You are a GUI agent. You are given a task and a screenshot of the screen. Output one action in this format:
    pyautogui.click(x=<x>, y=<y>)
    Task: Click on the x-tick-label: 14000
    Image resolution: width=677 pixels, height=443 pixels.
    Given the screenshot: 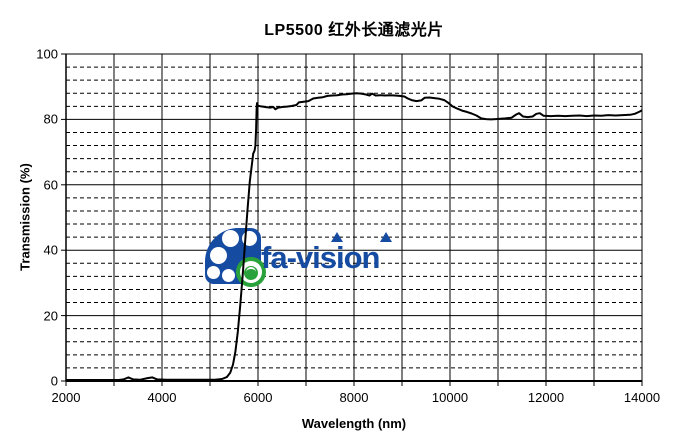 What is the action you would take?
    pyautogui.click(x=642, y=397)
    